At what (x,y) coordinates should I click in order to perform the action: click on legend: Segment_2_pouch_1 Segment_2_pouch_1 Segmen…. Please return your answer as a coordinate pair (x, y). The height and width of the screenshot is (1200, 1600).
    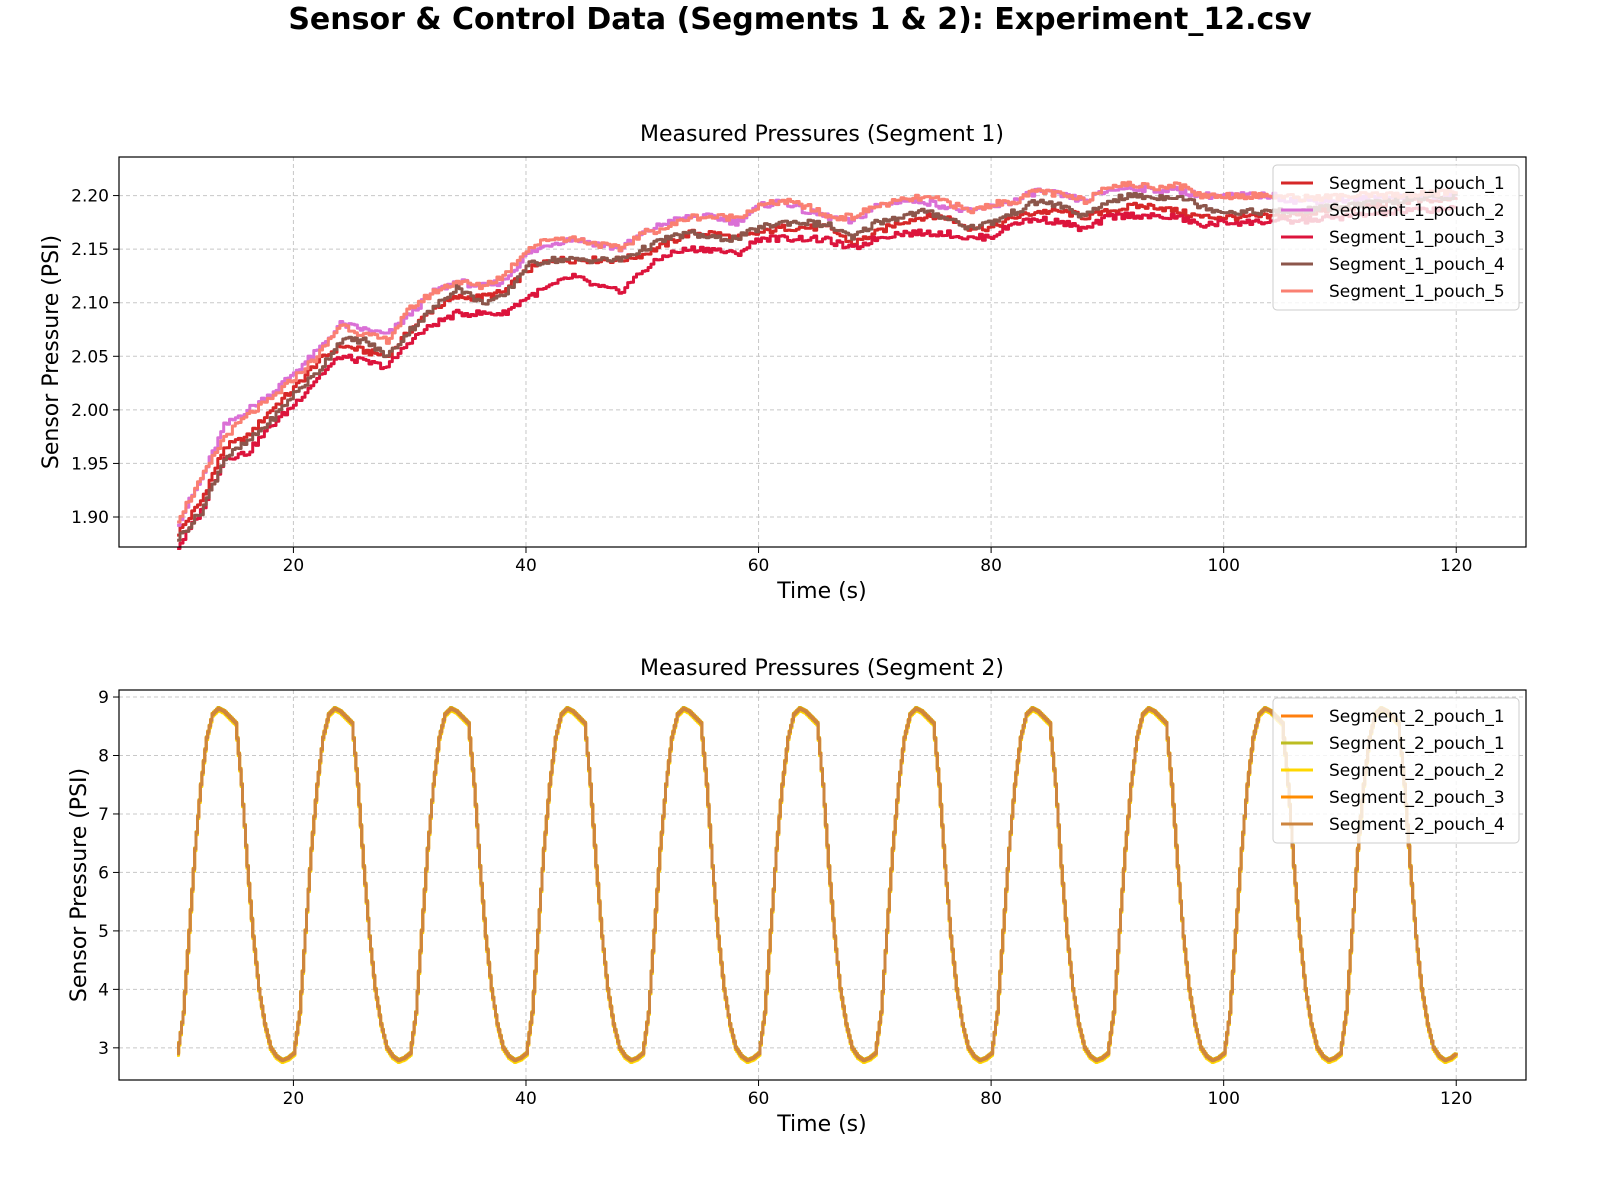
    Looking at the image, I should click on (1396, 770).